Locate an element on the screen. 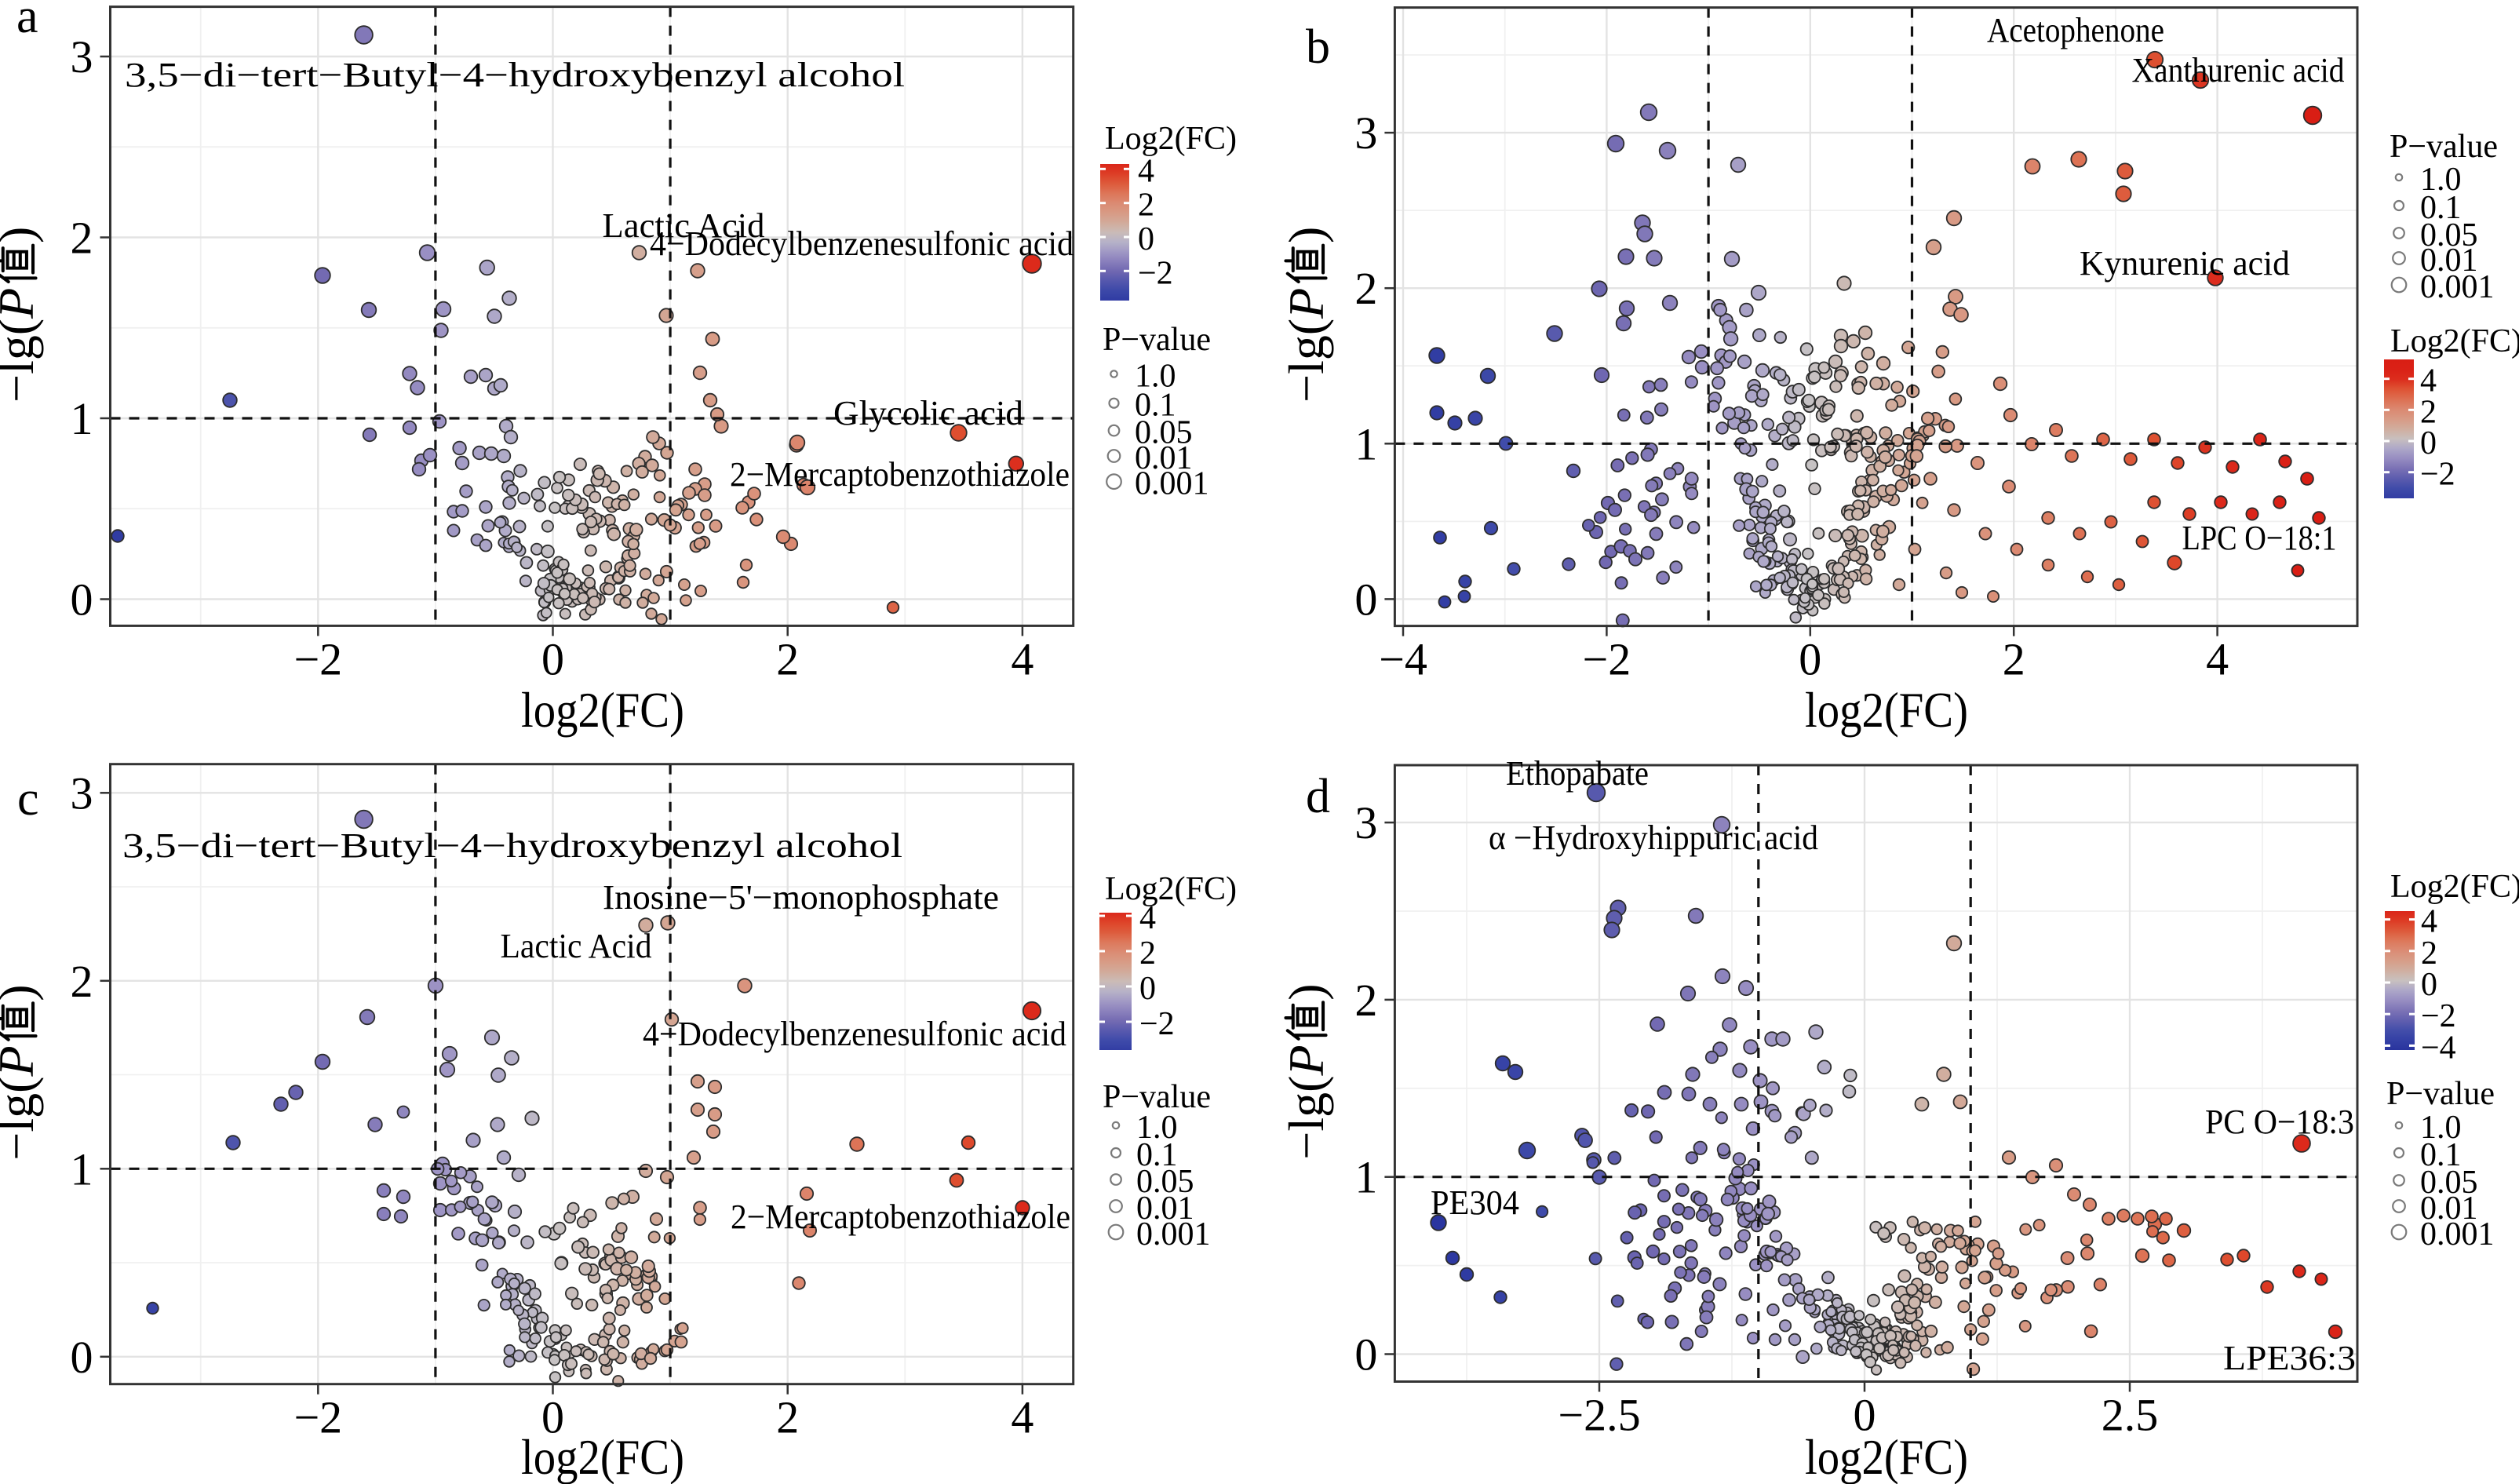 Image resolution: width=2519 pixels, height=1484 pixels. svg-text: −2.5 is located at coordinates (1599, 1415).